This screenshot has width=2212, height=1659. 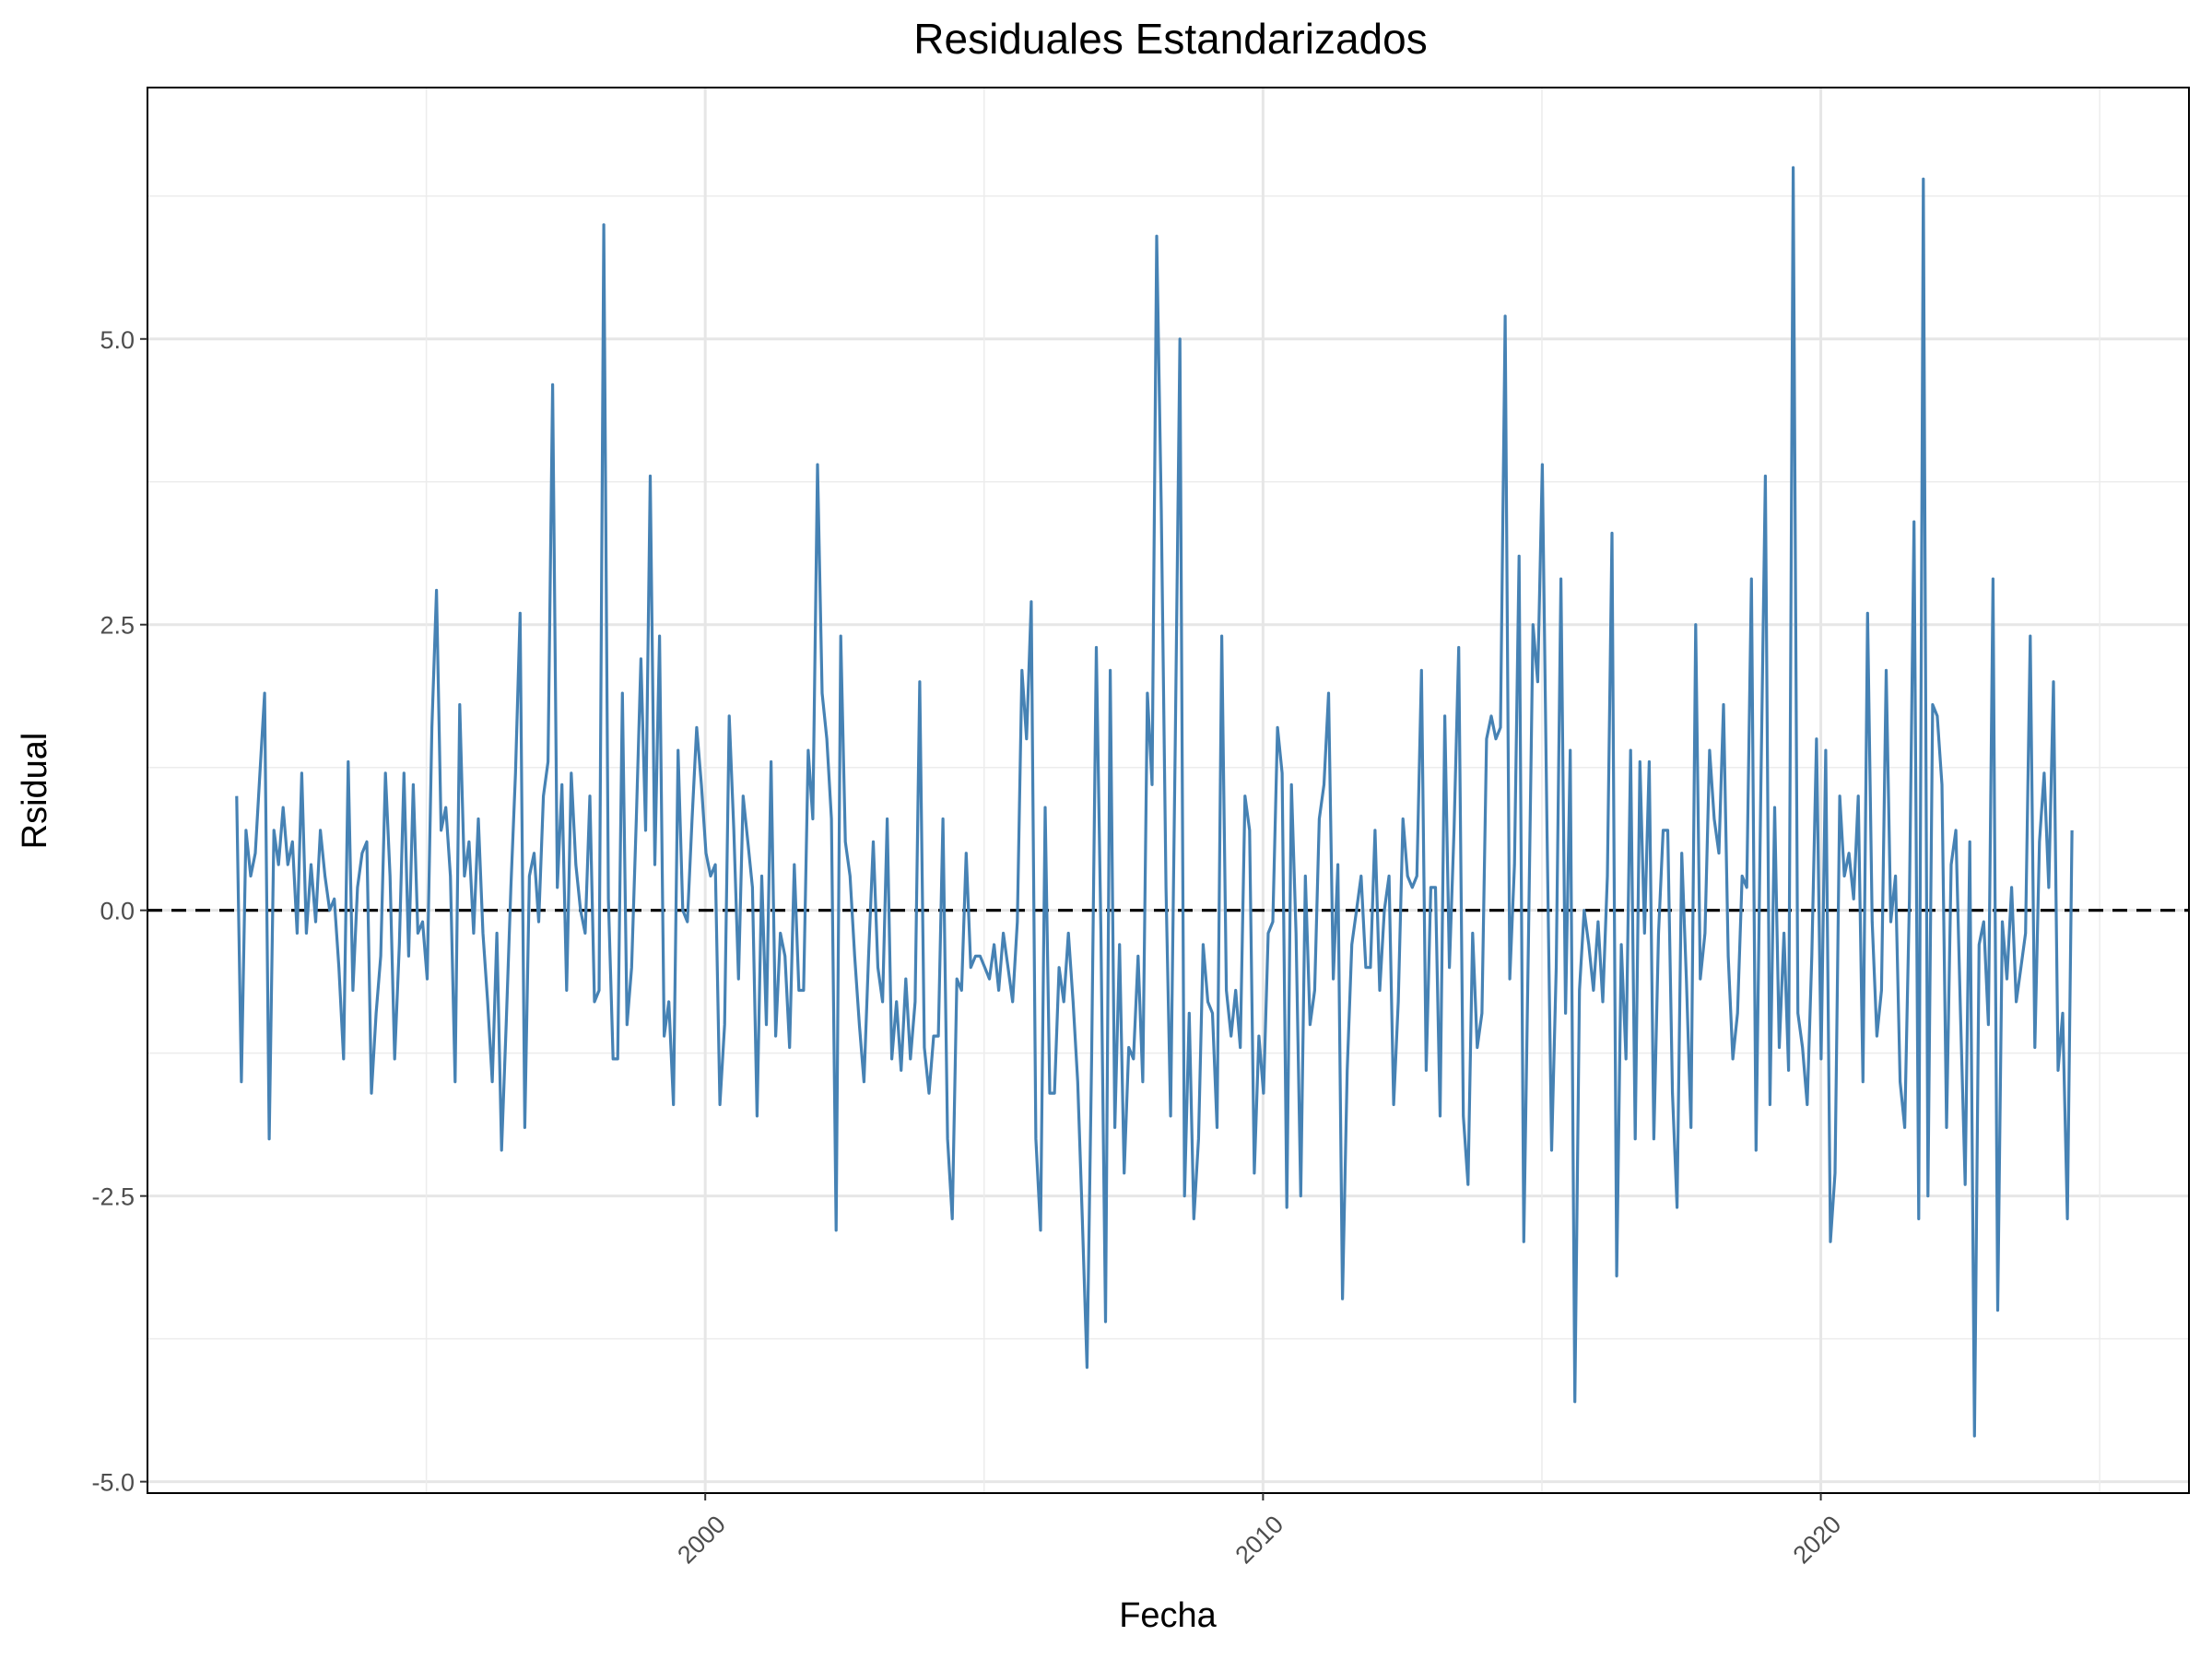 What do you see at coordinates (117, 626) in the screenshot?
I see `y-tick-label: 2.5` at bounding box center [117, 626].